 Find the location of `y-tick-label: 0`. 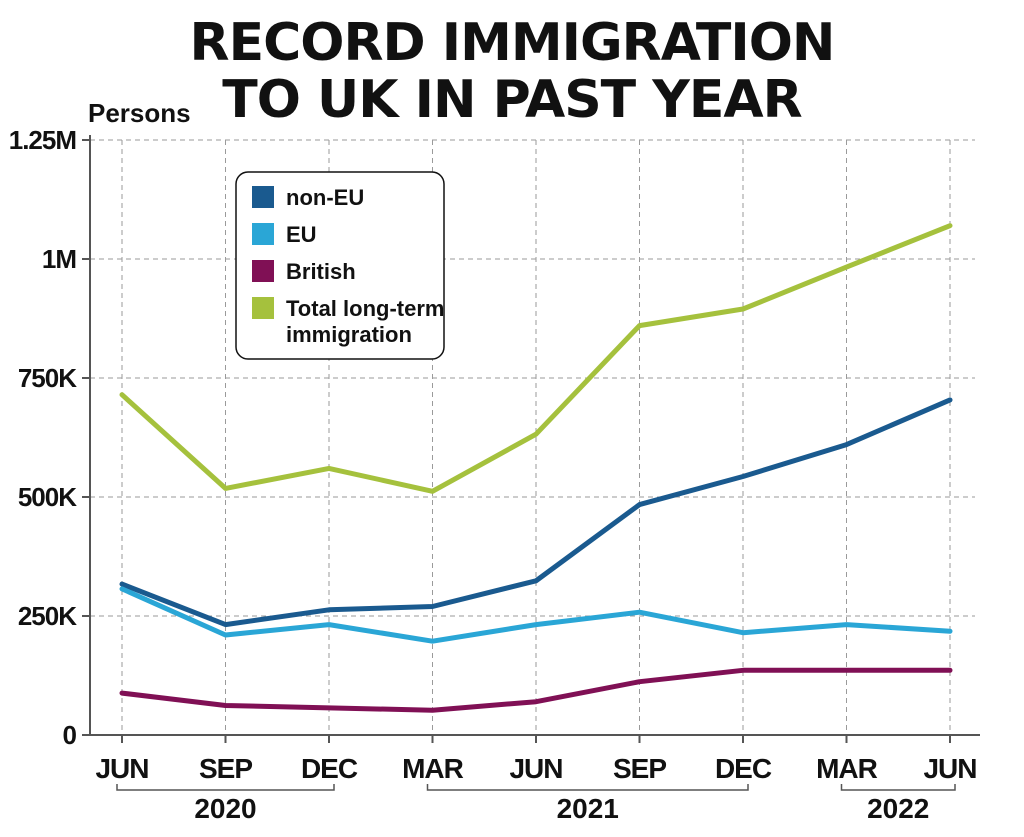

y-tick-label: 0 is located at coordinates (70, 735).